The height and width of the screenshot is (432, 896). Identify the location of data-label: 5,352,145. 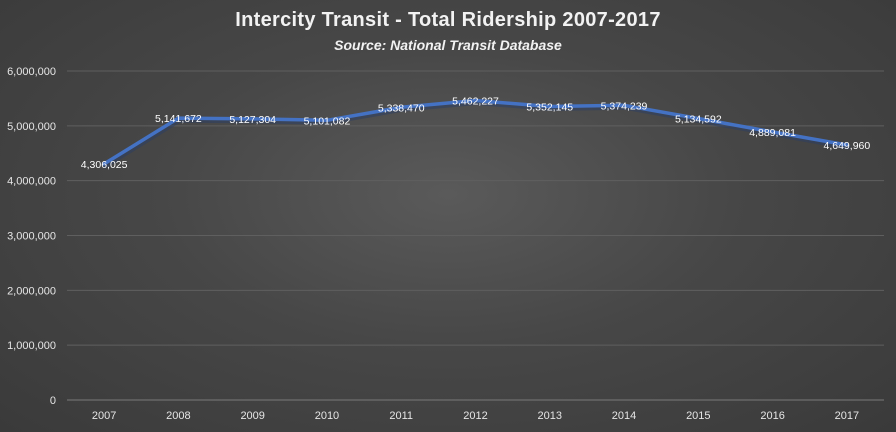
(549, 108).